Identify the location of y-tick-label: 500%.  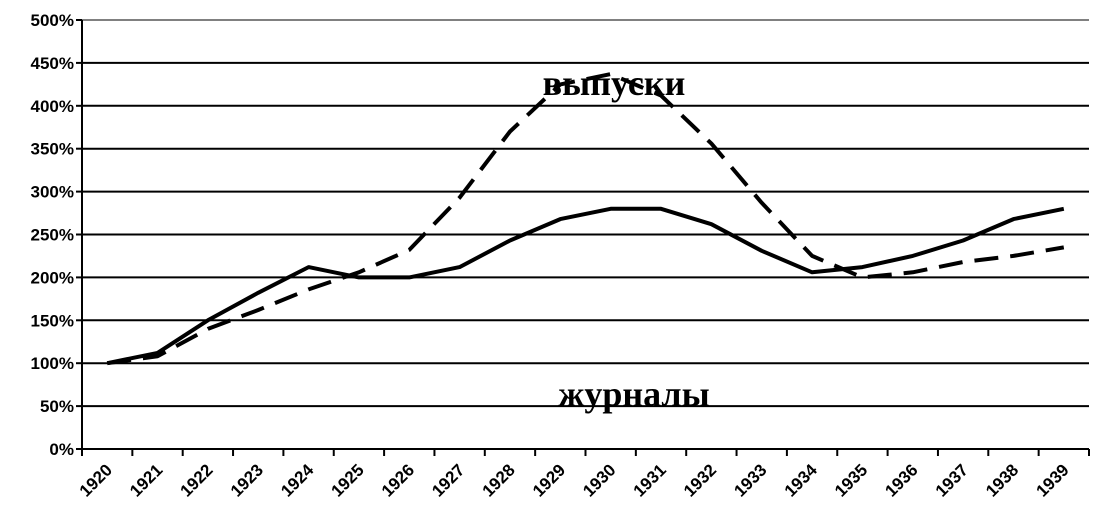
(52, 20).